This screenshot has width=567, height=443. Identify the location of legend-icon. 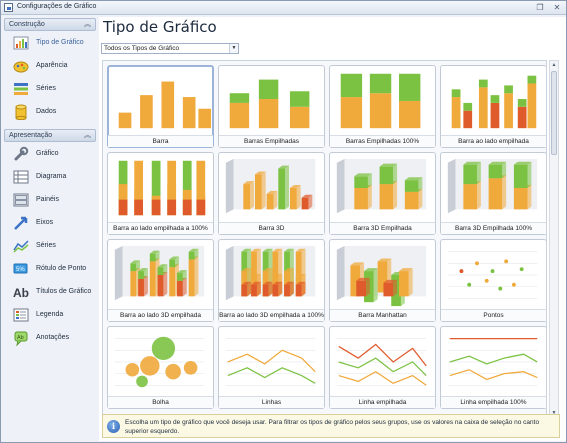
(21, 314).